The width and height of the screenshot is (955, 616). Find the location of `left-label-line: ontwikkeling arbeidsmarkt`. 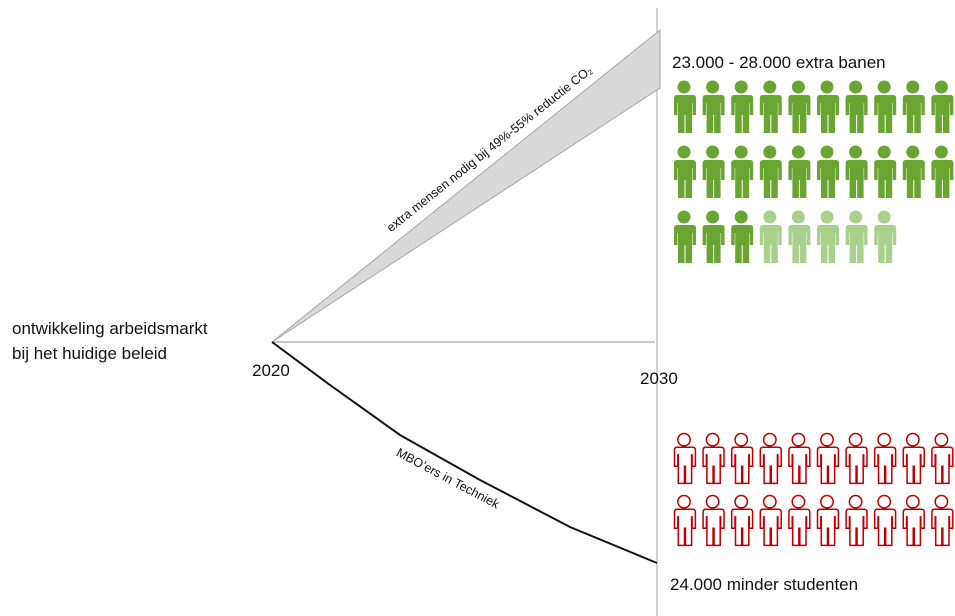

left-label-line: ontwikkeling arbeidsmarkt is located at coordinates (110, 328).